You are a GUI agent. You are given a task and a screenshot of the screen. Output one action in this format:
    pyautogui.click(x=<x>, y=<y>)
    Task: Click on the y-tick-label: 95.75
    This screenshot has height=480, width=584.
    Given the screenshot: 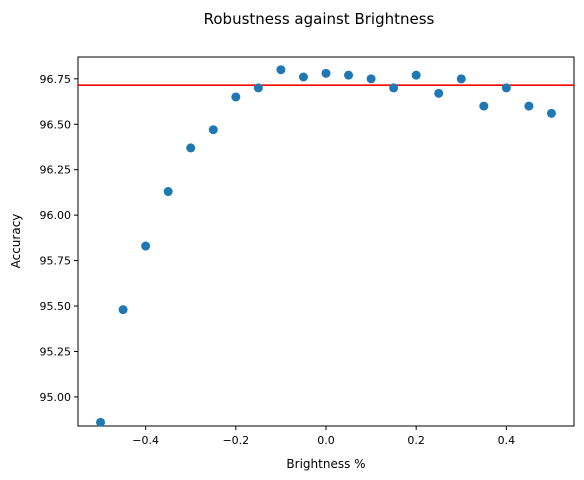 What is the action you would take?
    pyautogui.click(x=56, y=261)
    